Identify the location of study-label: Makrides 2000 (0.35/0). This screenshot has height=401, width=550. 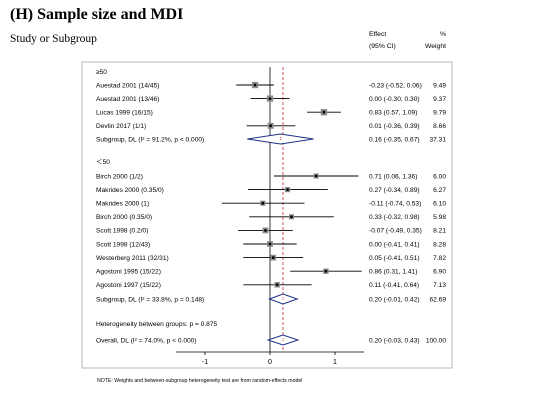
(130, 190).